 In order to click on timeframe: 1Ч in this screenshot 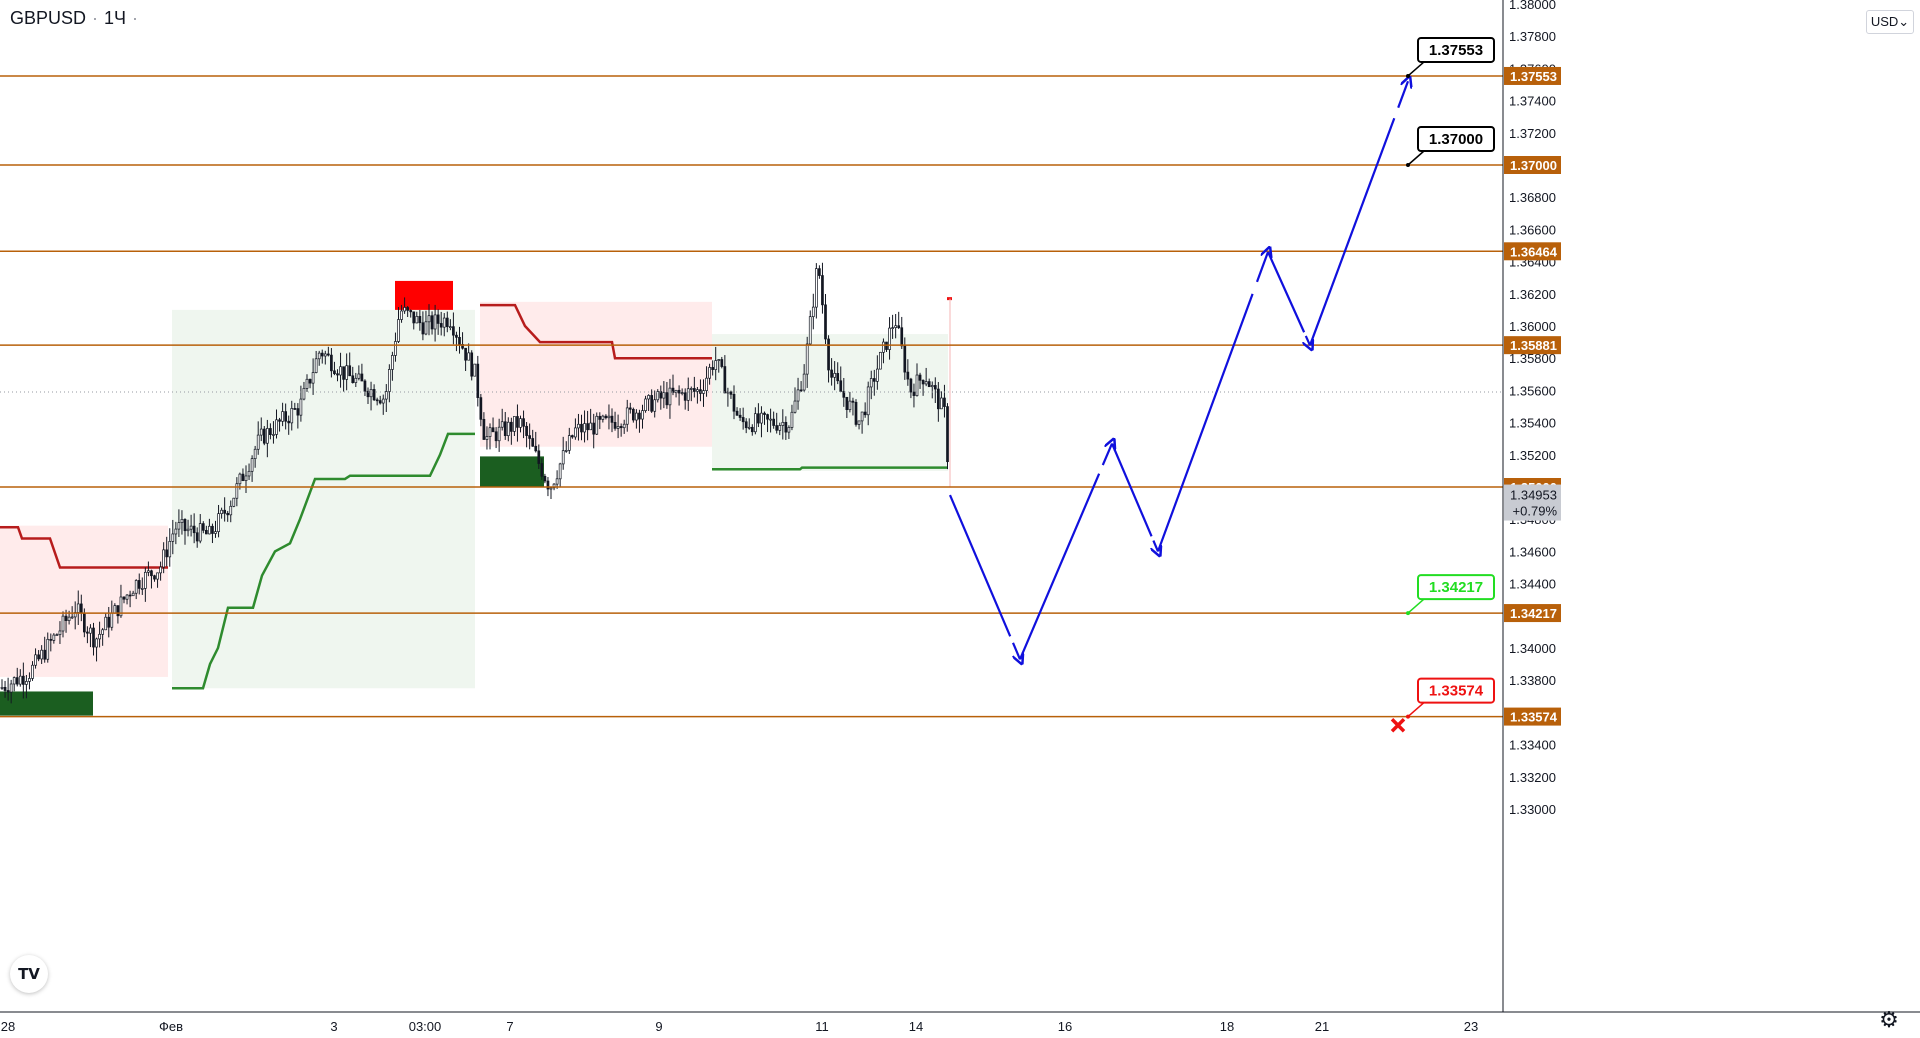, I will do `click(115, 18)`.